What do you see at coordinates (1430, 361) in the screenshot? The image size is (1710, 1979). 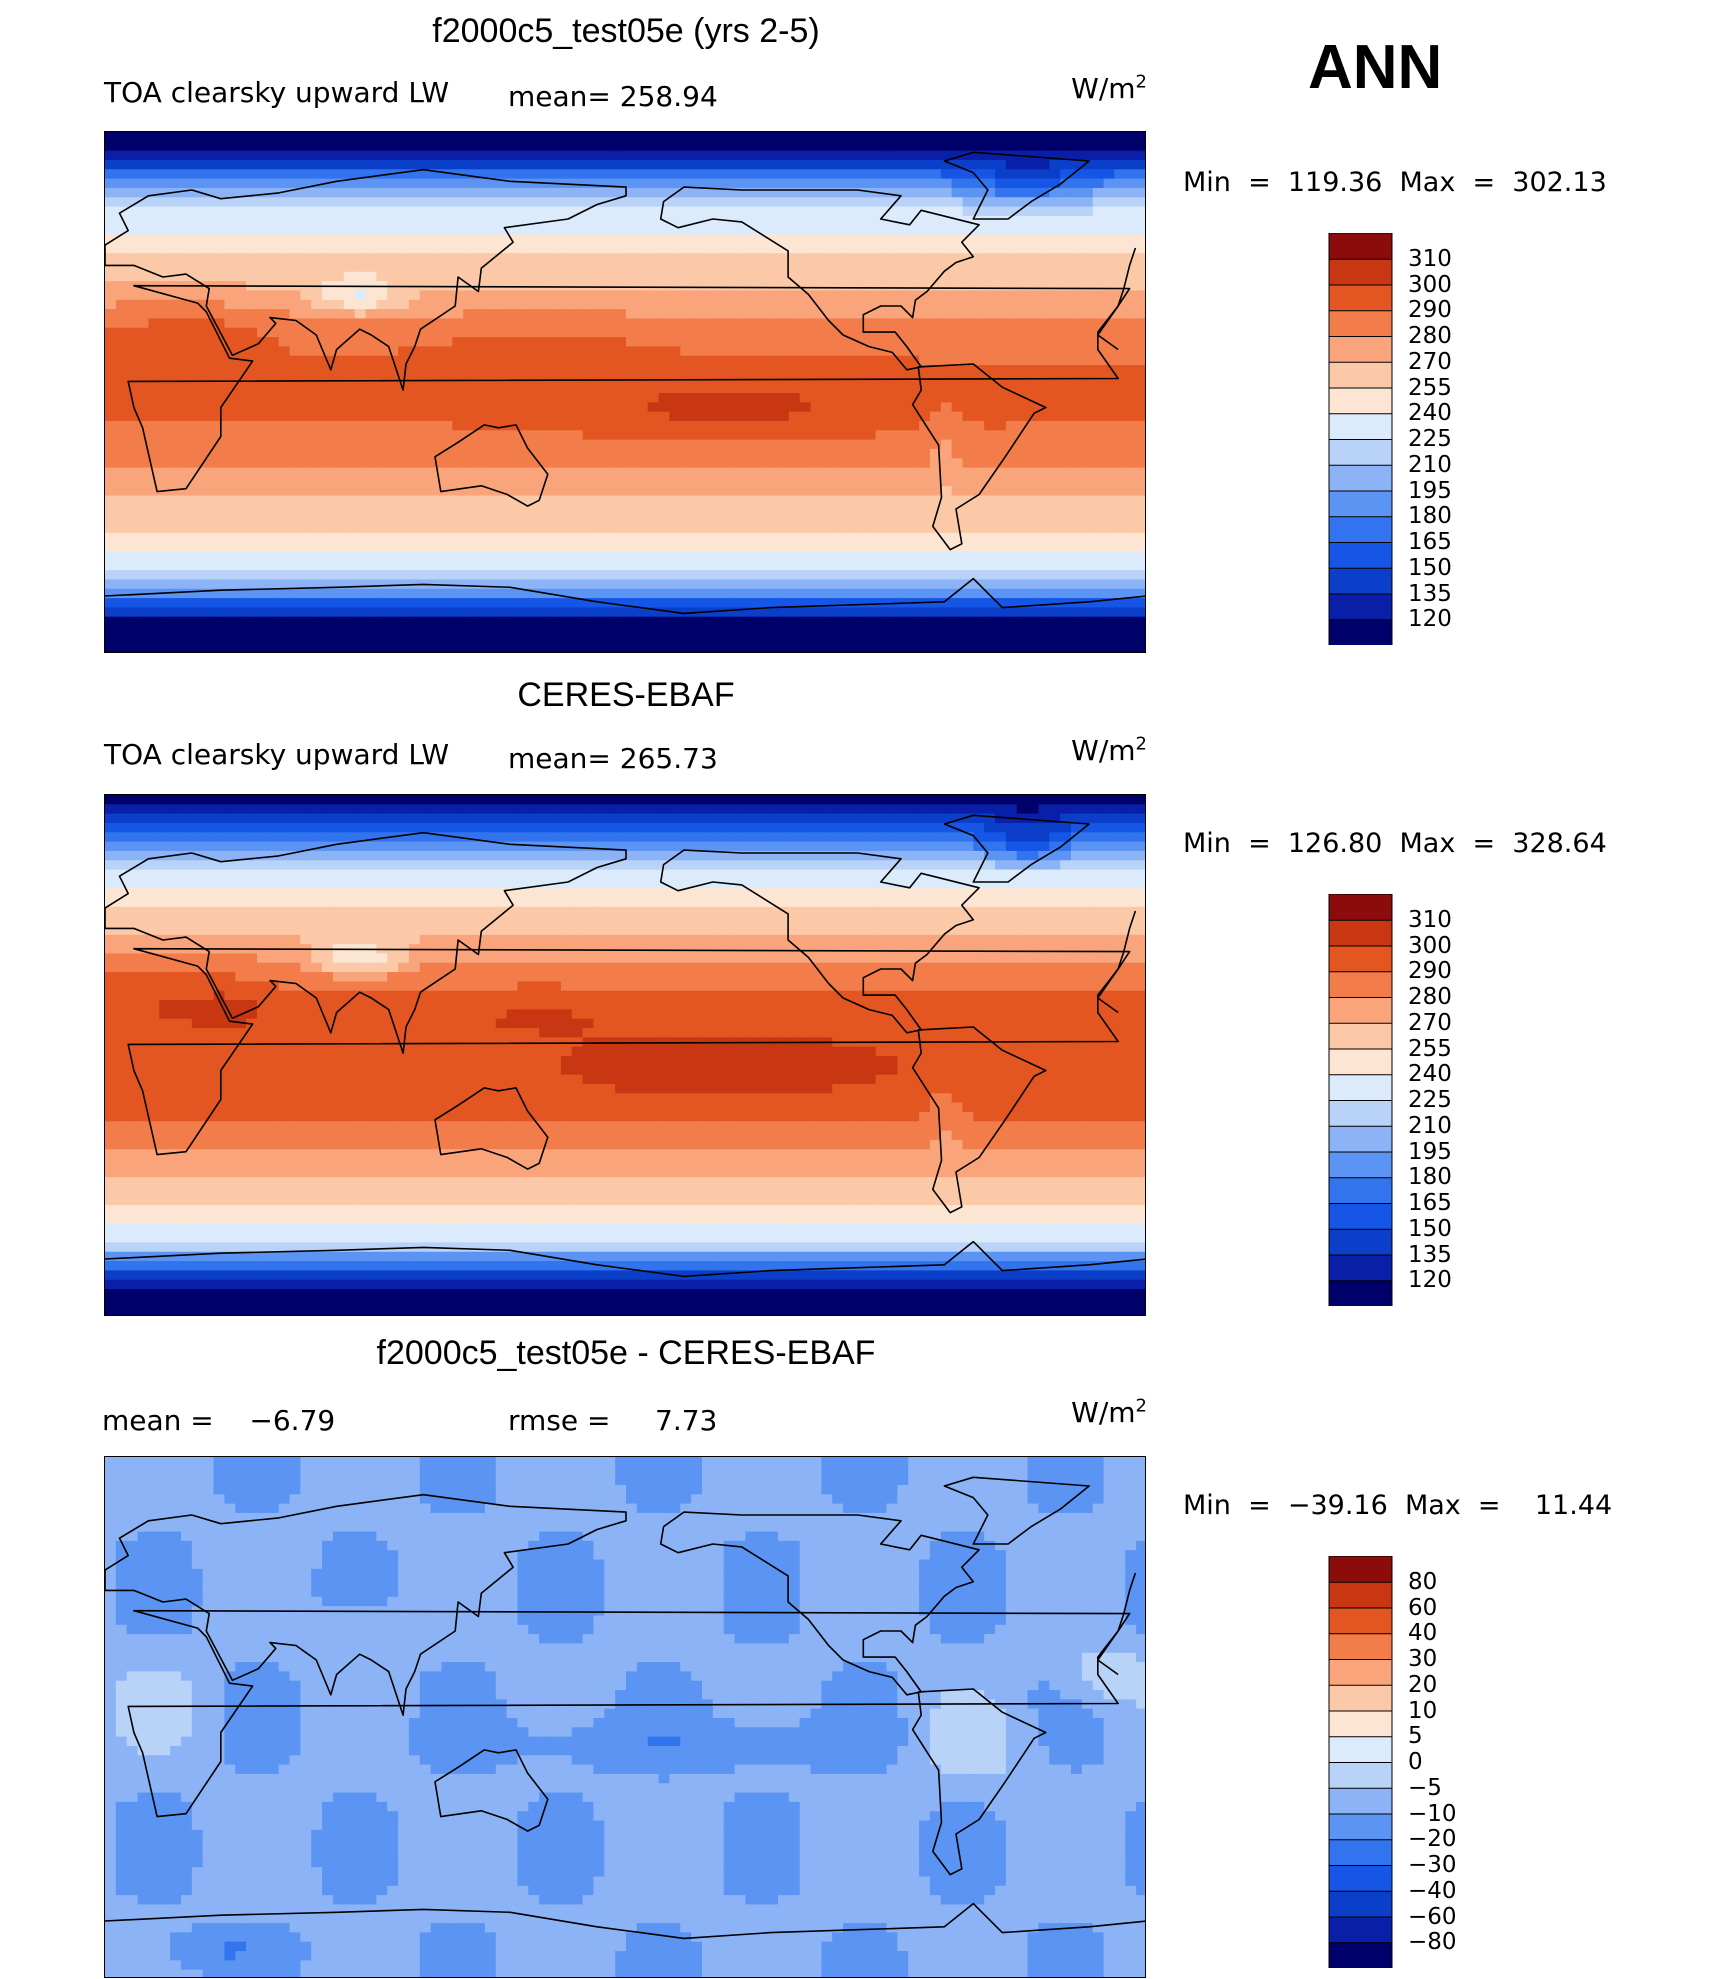 I see `colorbar-1-tick-label: 270` at bounding box center [1430, 361].